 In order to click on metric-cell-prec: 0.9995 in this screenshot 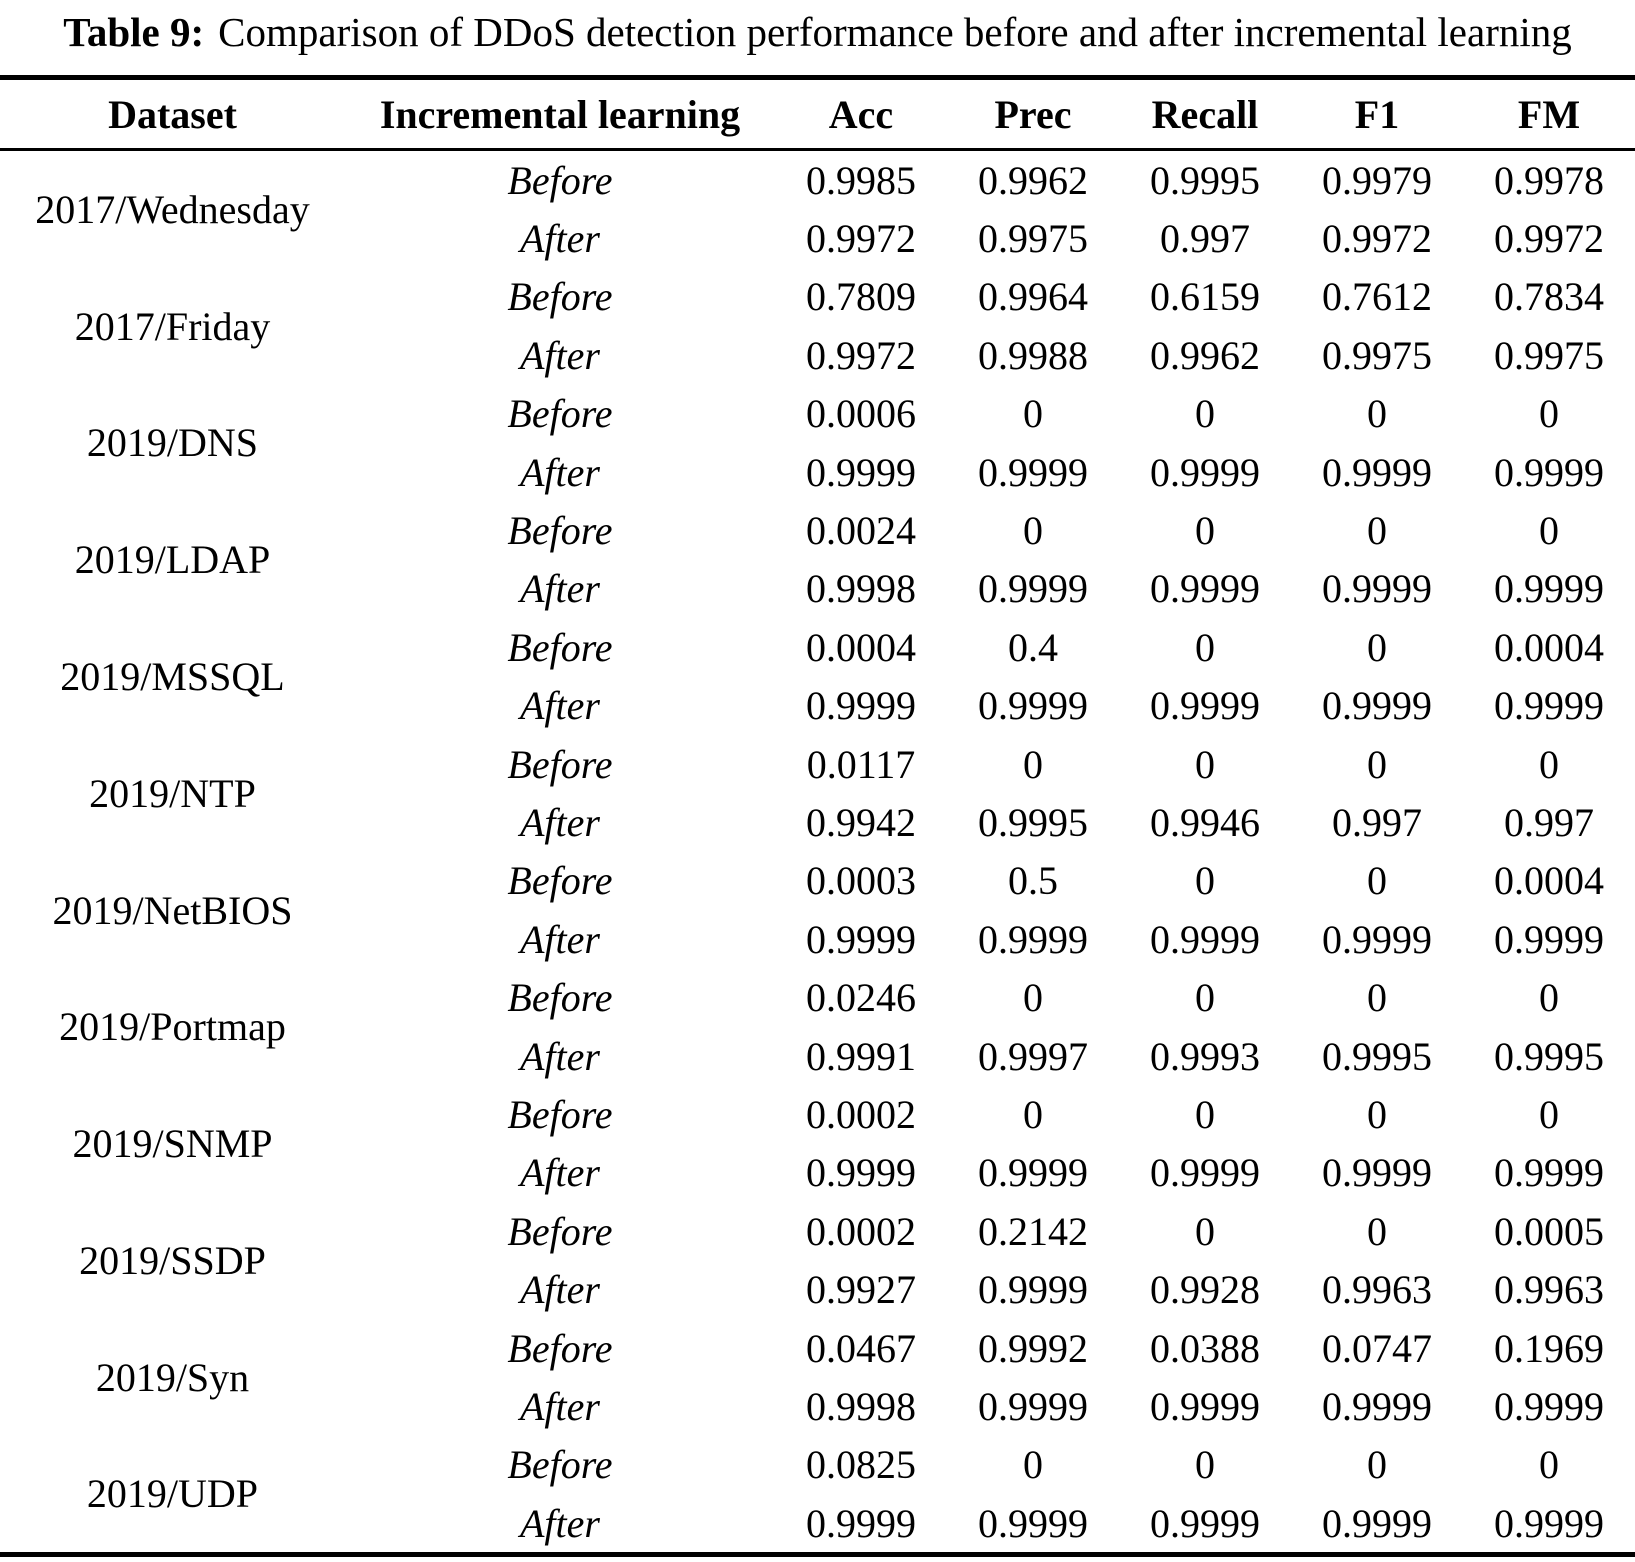, I will do `click(1032, 822)`.